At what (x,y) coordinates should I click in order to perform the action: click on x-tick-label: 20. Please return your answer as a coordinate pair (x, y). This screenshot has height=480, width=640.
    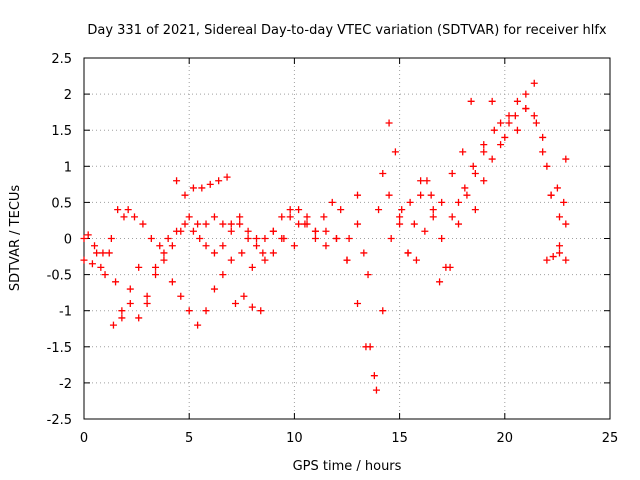
    Looking at the image, I should click on (505, 438).